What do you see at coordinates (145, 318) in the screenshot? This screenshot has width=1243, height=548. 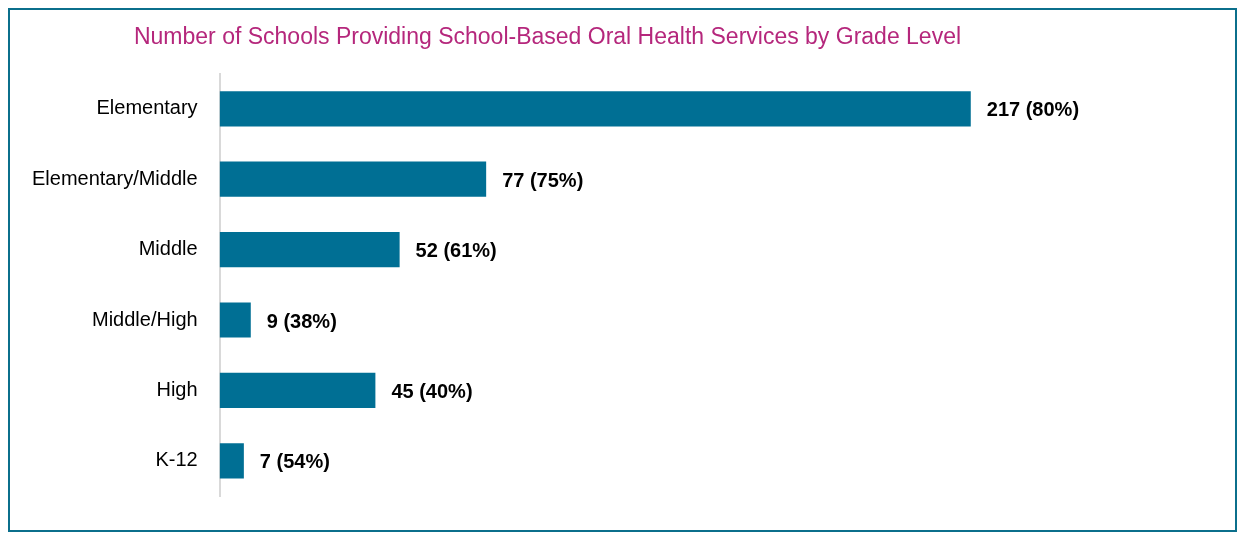 I see `y-tick-label: Middle/High` at bounding box center [145, 318].